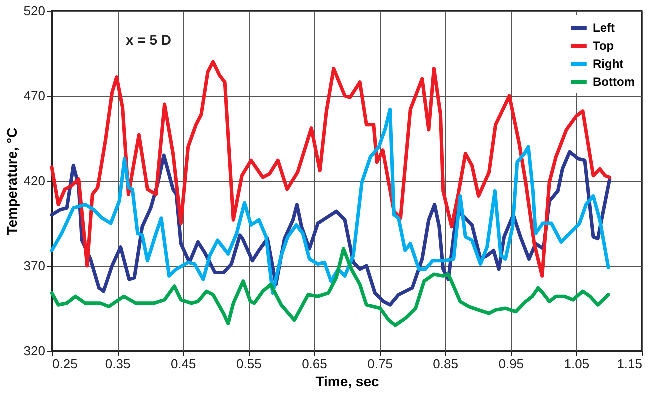  I want to click on legend-label: Left, so click(604, 28).